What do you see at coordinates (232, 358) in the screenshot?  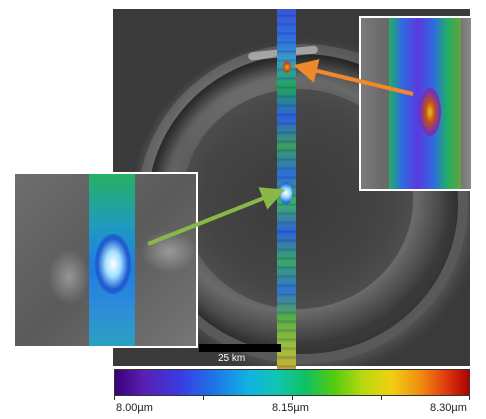 I see `scale-bar-label: 25 km` at bounding box center [232, 358].